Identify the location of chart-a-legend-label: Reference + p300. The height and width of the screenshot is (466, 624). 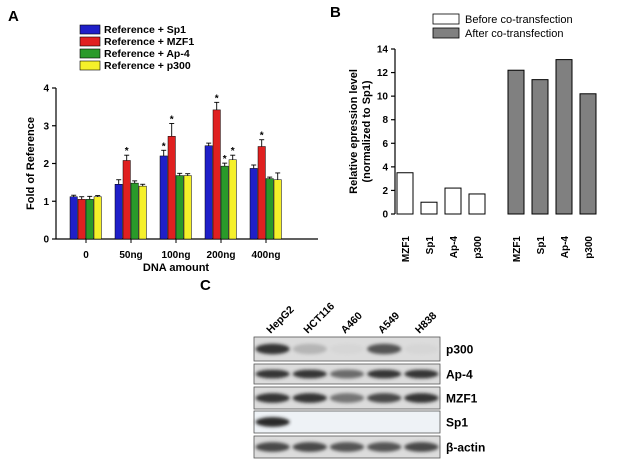
(147, 66).